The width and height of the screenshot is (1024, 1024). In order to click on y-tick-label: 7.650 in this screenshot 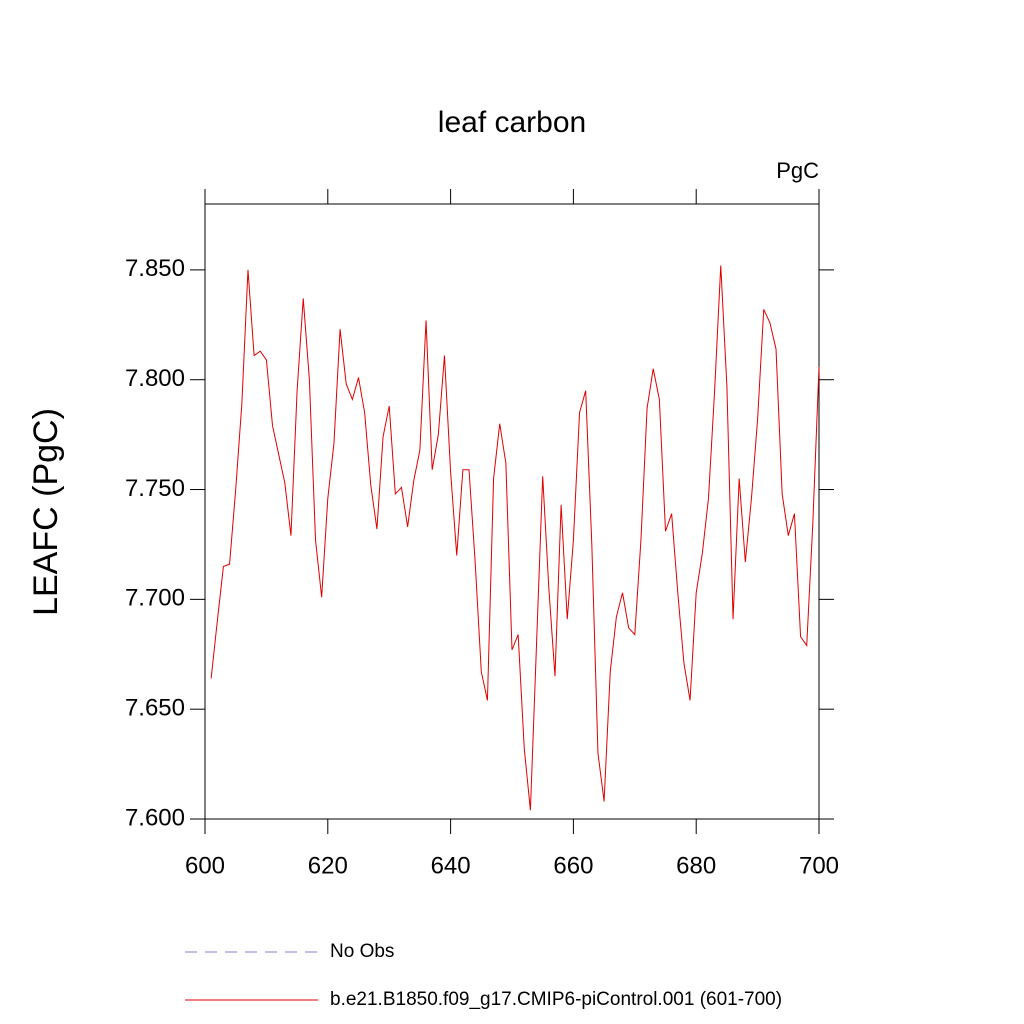, I will do `click(155, 708)`.